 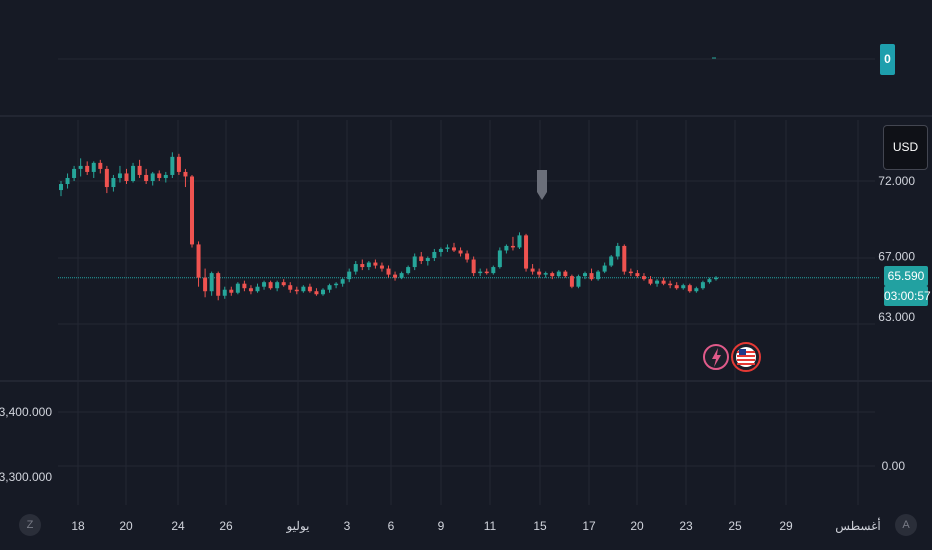 I want to click on auto-scale-button: A, so click(x=906, y=525).